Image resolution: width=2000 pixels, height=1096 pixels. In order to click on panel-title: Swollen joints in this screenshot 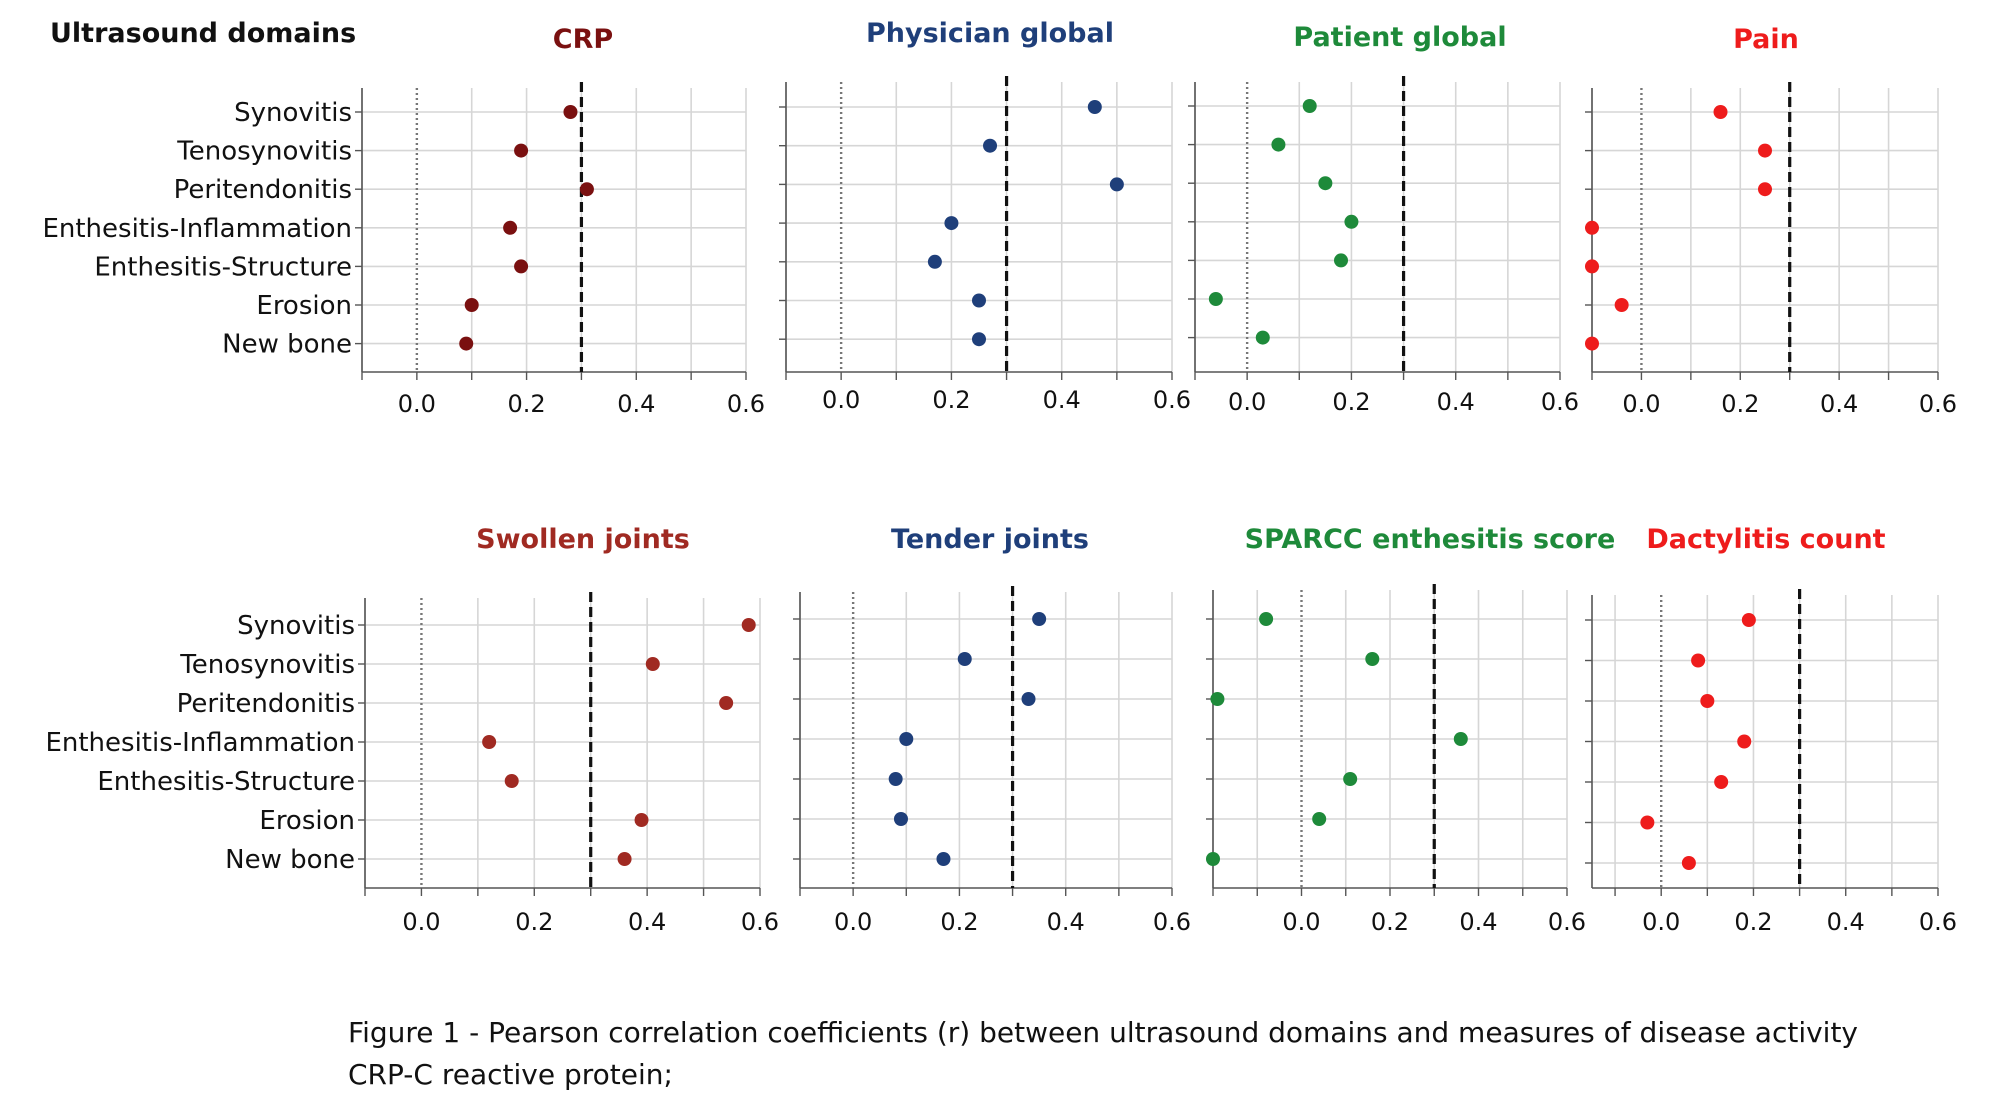, I will do `click(583, 539)`.